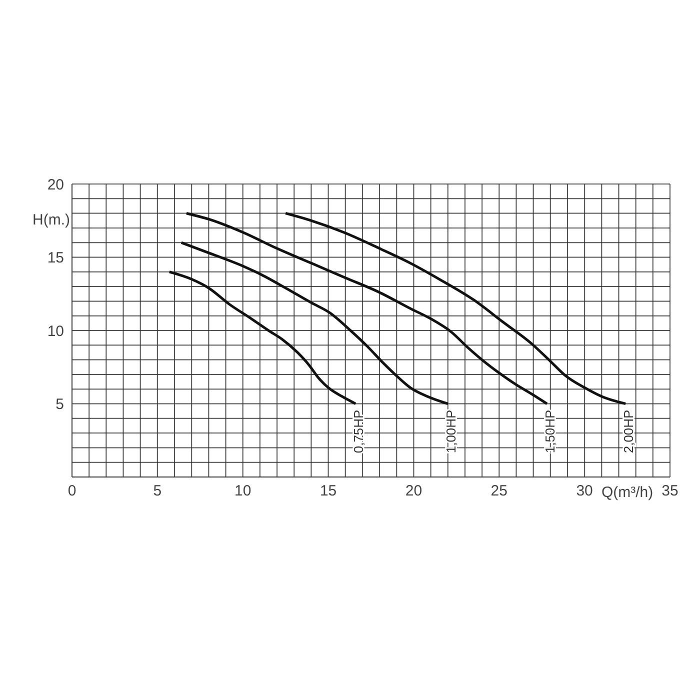 The width and height of the screenshot is (700, 700). What do you see at coordinates (55, 258) in the screenshot?
I see `y-tick-label: 15` at bounding box center [55, 258].